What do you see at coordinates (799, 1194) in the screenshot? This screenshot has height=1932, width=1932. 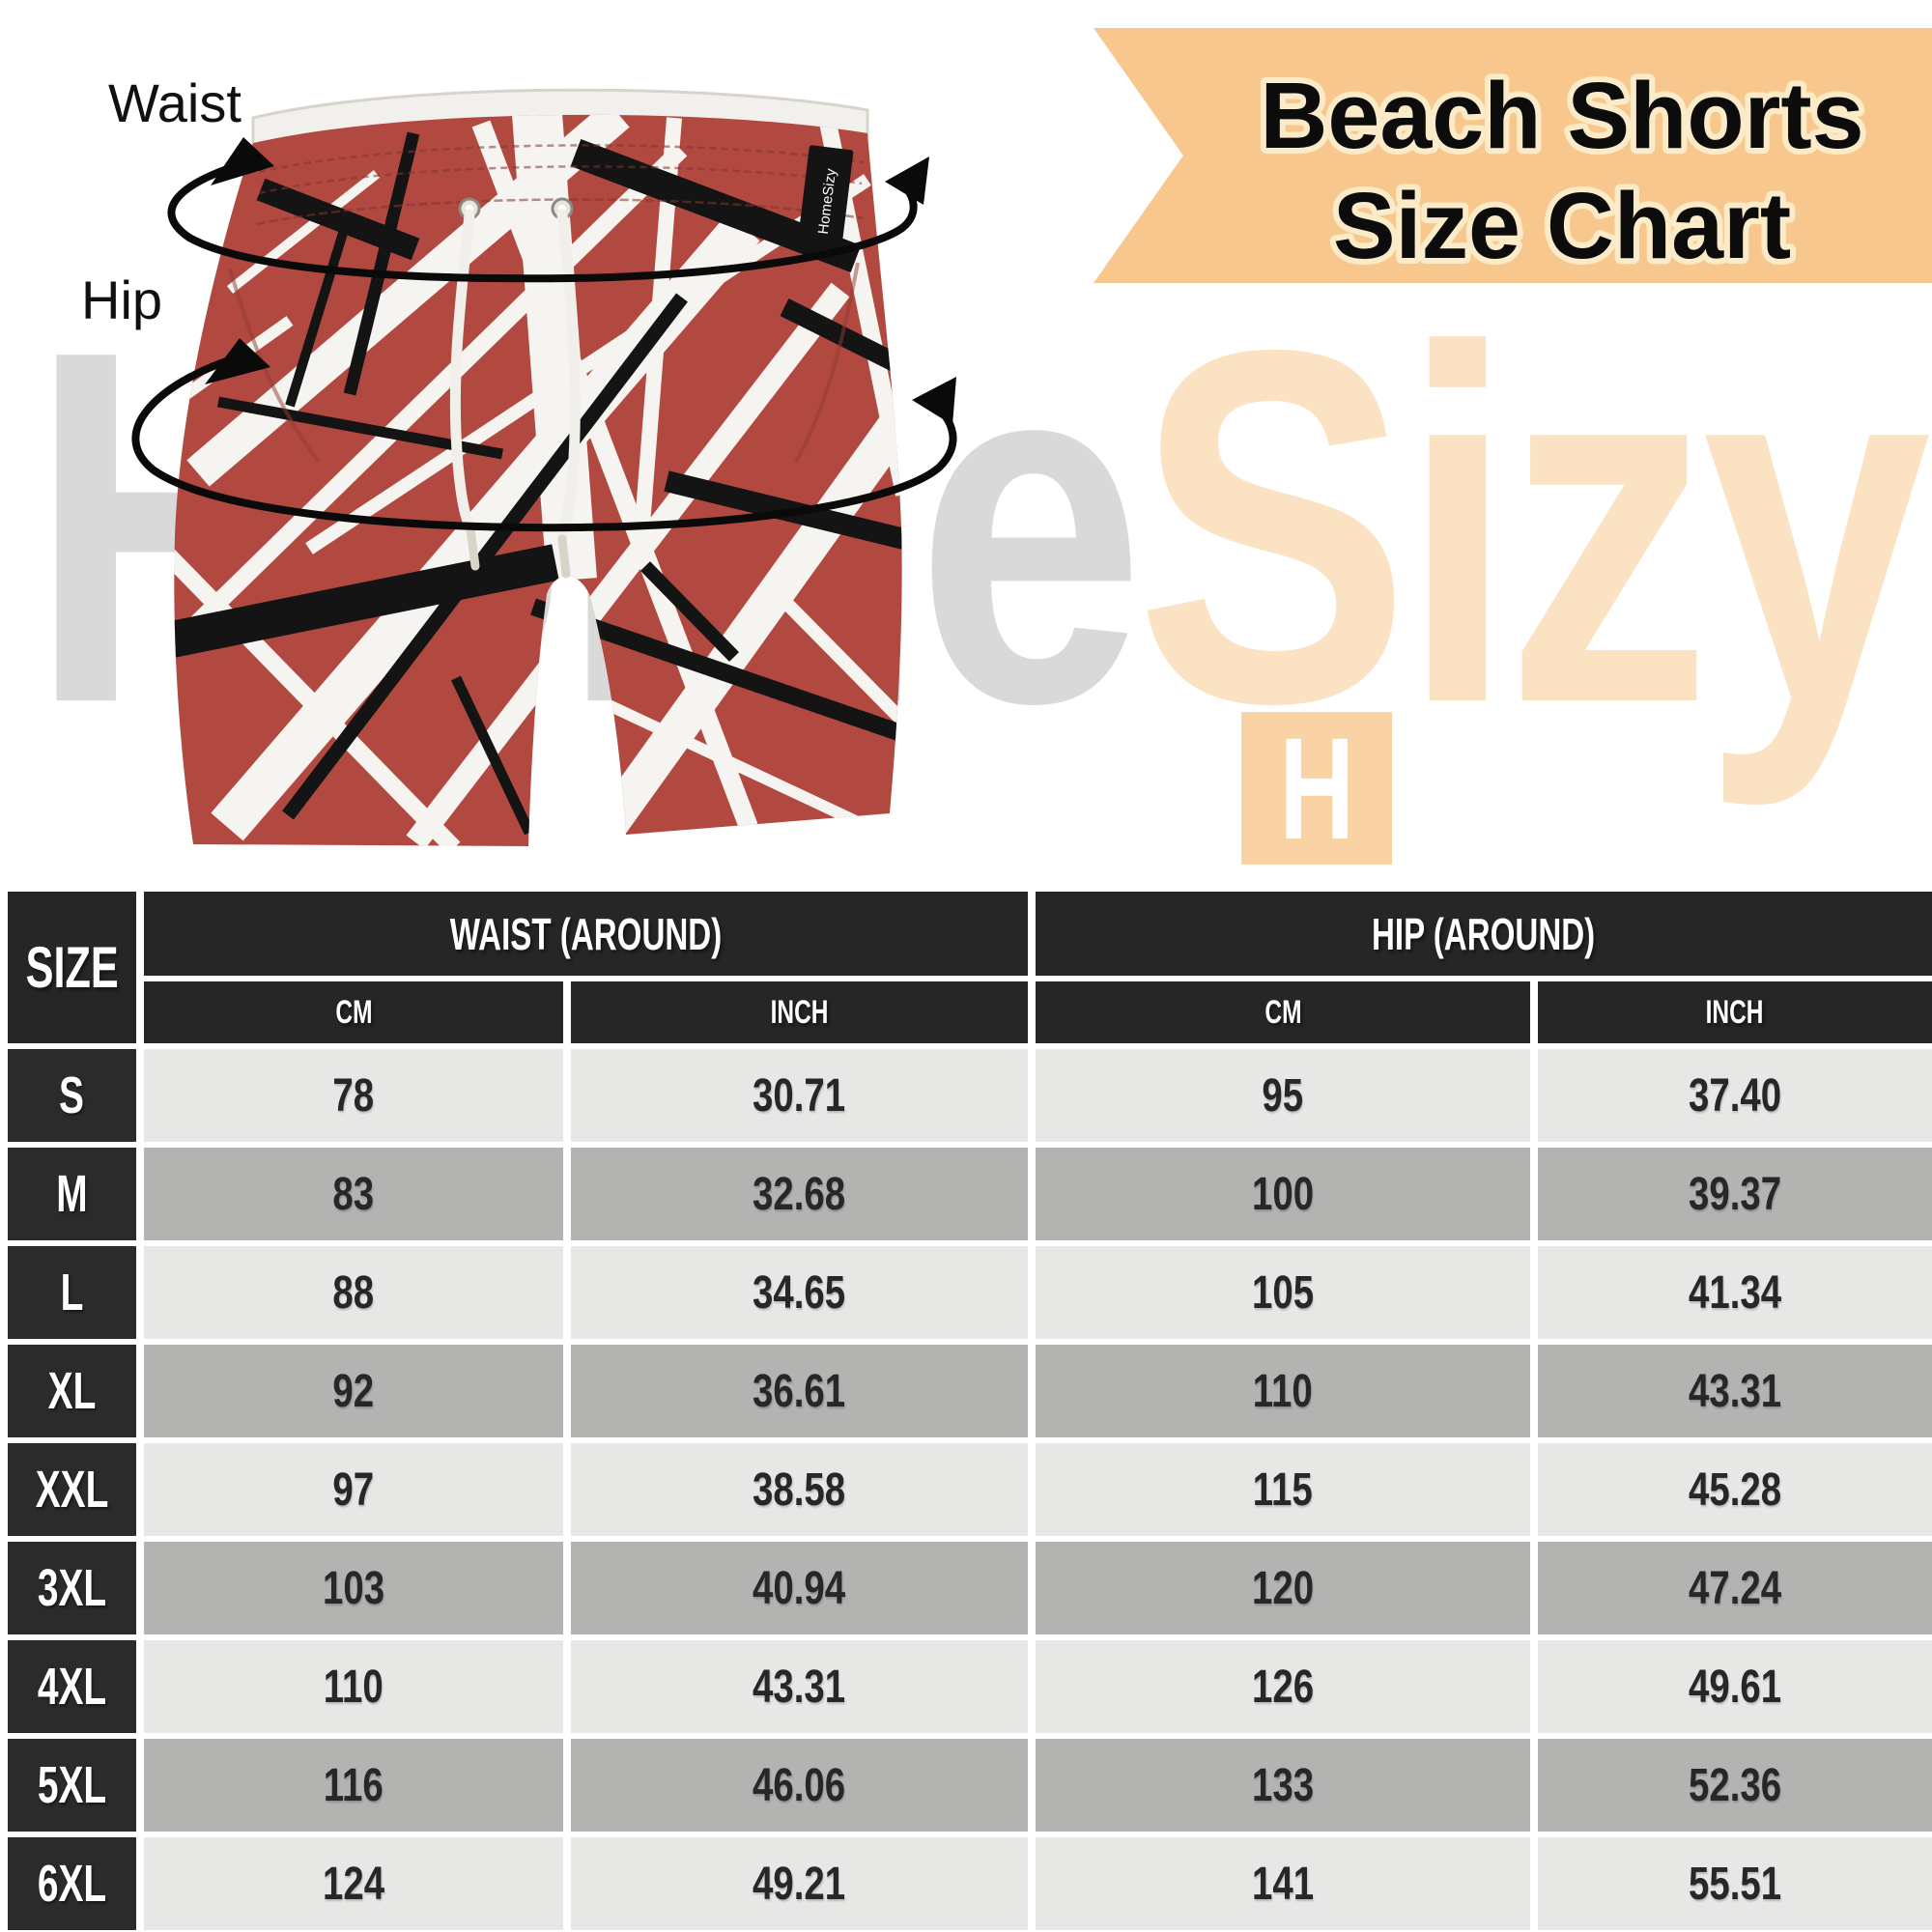 I see `waist-inch-value: 32.68` at bounding box center [799, 1194].